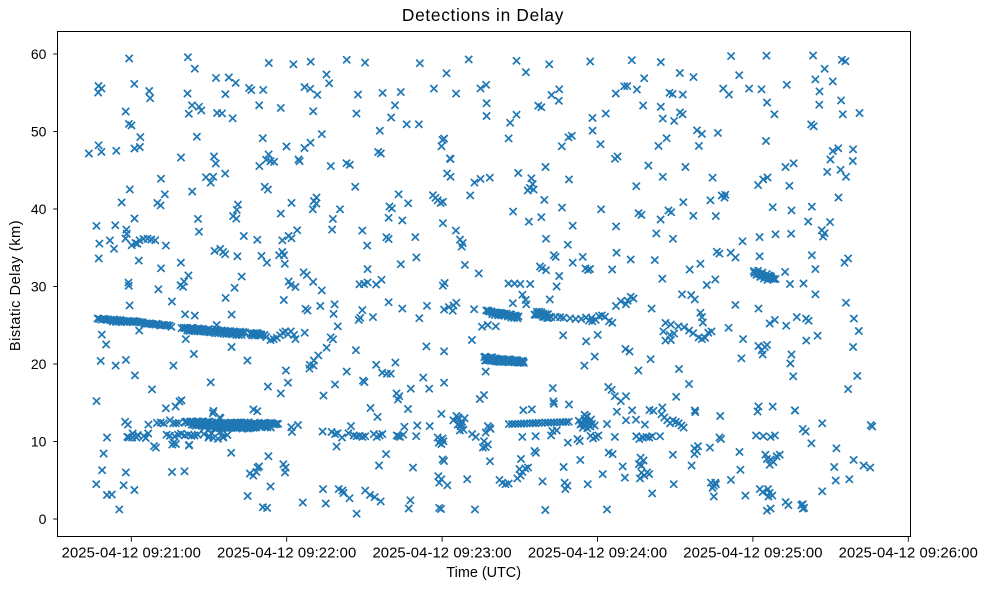  I want to click on svg-text: 30, so click(39, 286).